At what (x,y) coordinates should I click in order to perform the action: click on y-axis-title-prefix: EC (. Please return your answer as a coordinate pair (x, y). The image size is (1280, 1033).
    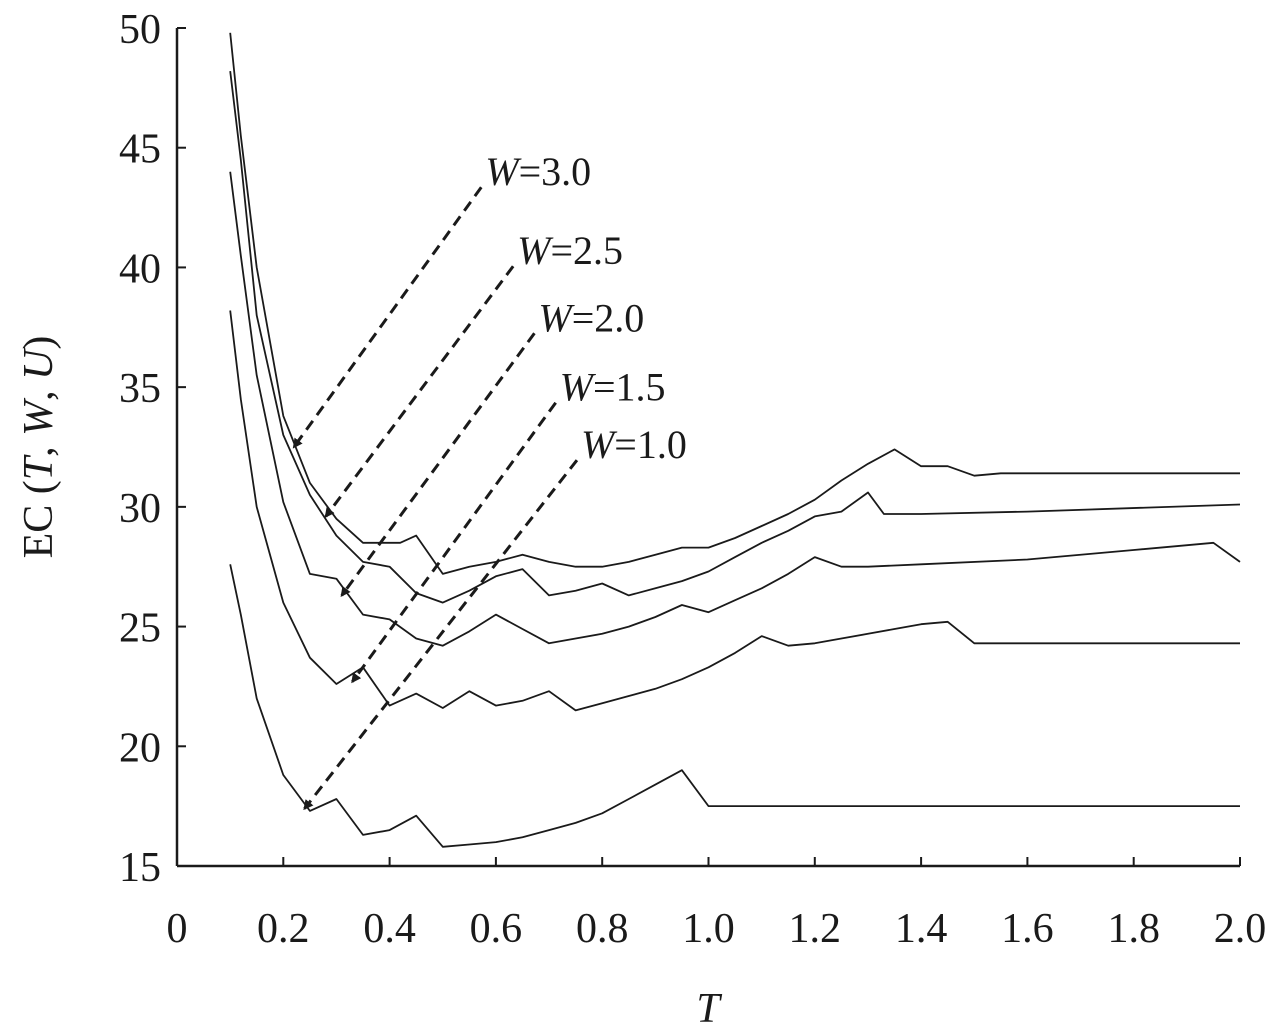
    Looking at the image, I should click on (39, 519).